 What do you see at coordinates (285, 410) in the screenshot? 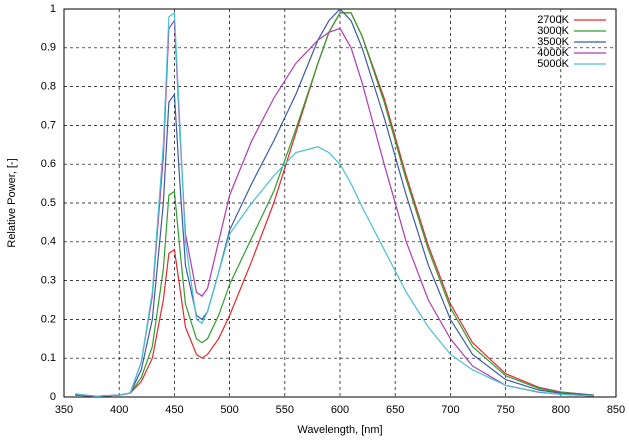
I see `x-tick-label: 550` at bounding box center [285, 410].